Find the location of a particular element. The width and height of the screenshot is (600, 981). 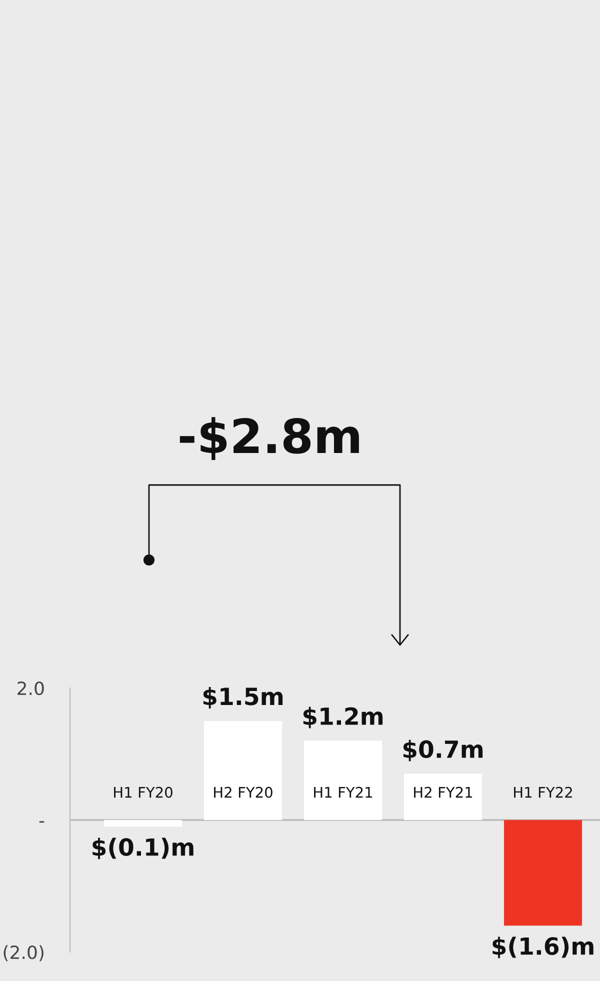

x-tick-label: H2 FY21 is located at coordinates (443, 792).